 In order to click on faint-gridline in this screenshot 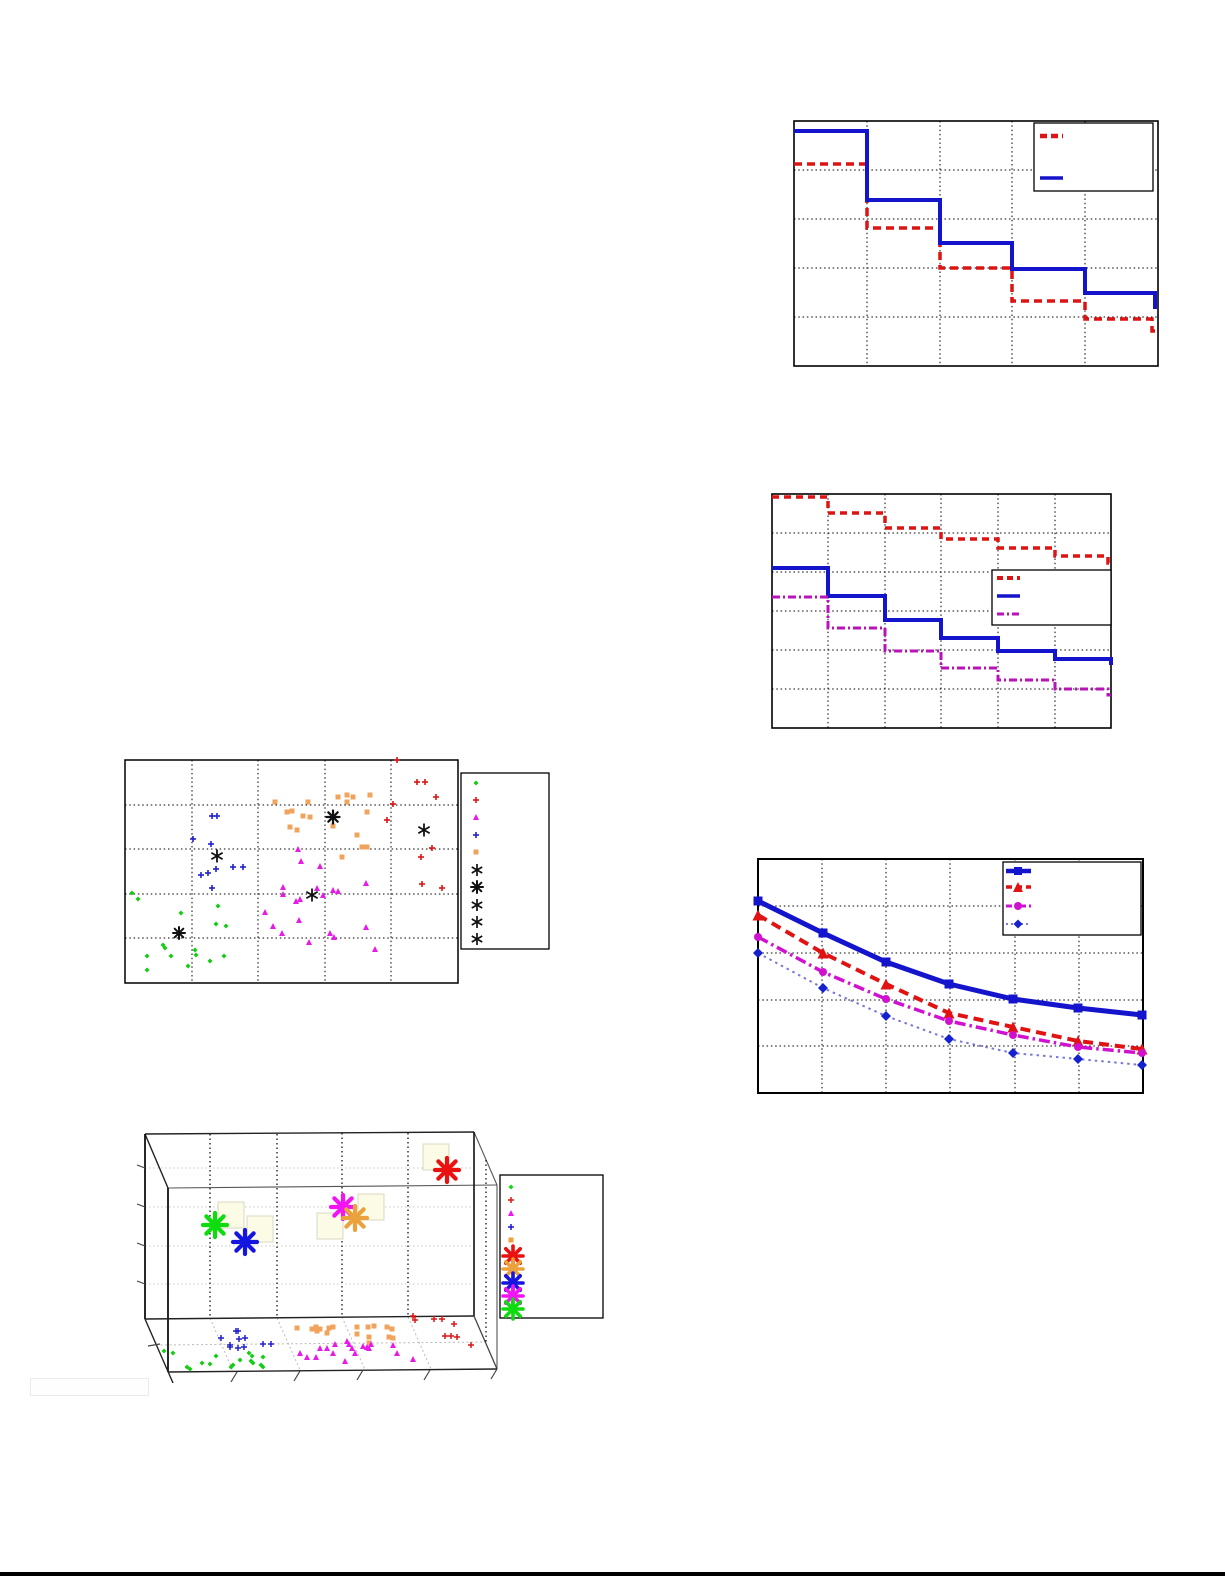, I will do `click(419, 1343)`.